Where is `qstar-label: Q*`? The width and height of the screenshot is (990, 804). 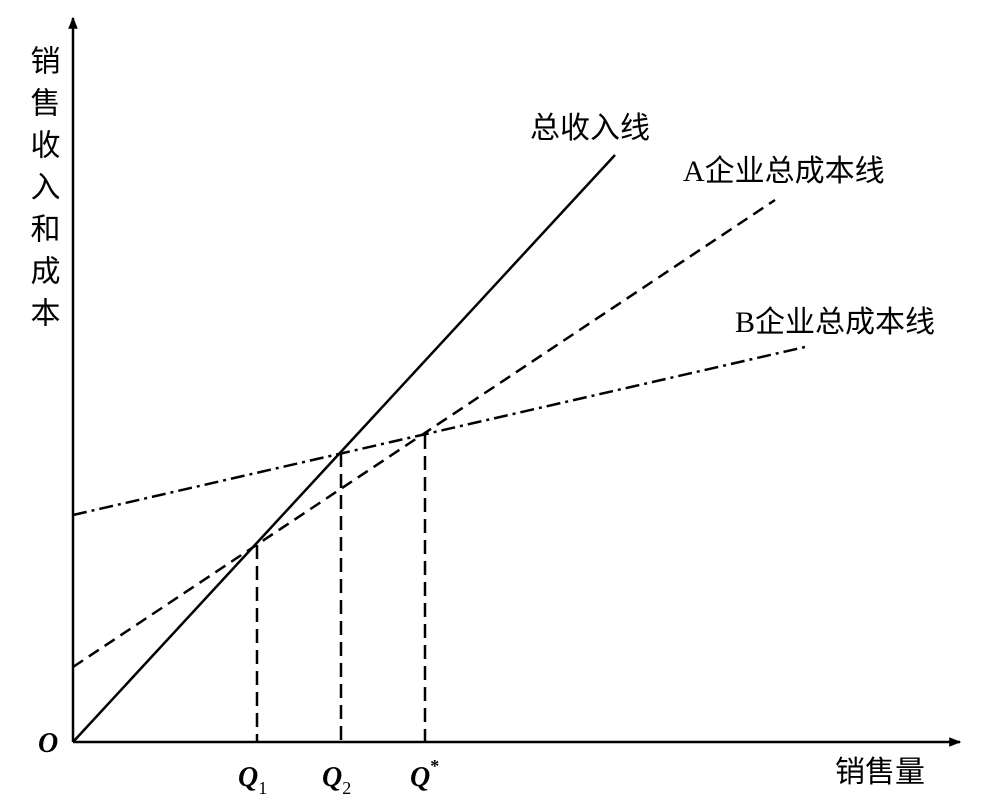 qstar-label: Q* is located at coordinates (424, 774).